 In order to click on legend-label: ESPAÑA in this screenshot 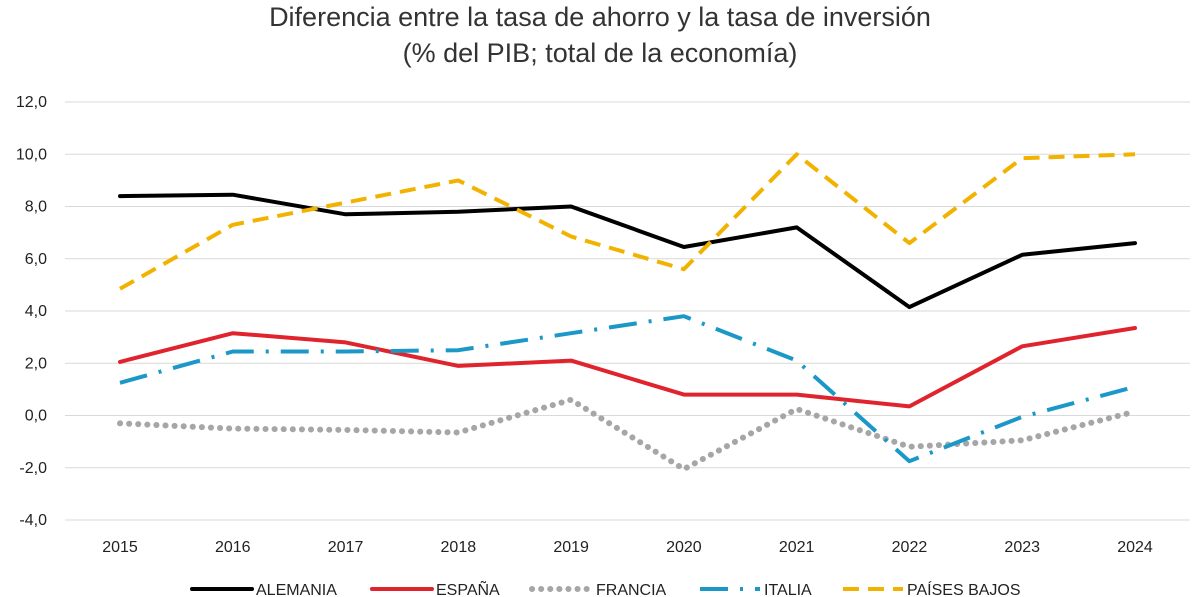, I will do `click(468, 588)`.